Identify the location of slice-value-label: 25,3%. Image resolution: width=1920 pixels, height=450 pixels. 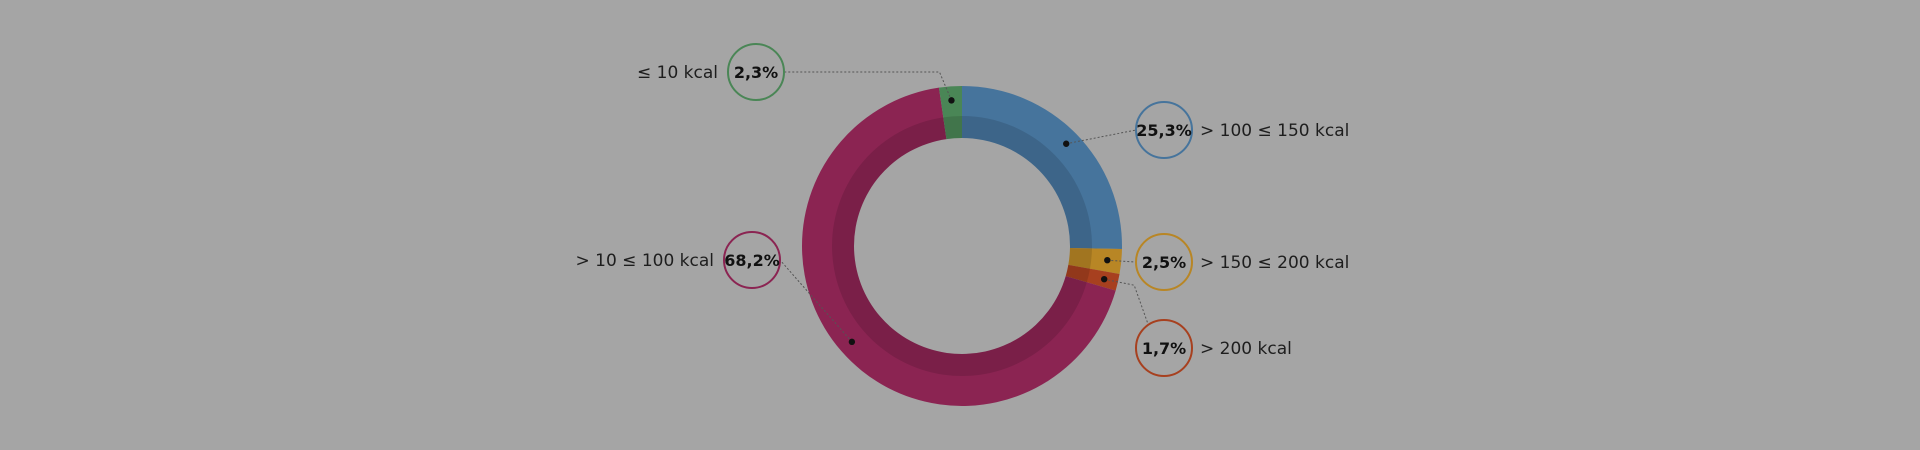
(1164, 130).